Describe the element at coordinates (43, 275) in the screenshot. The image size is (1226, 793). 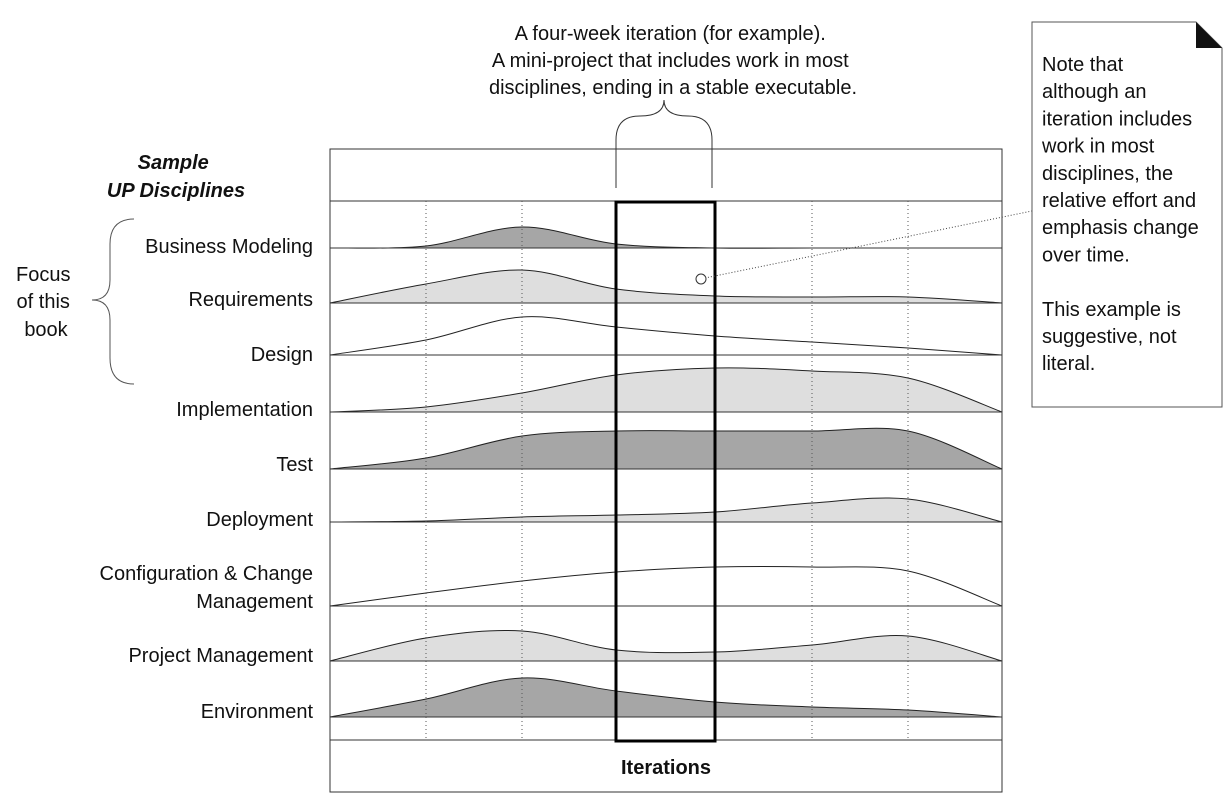
I see `focus-line: Focus` at that location.